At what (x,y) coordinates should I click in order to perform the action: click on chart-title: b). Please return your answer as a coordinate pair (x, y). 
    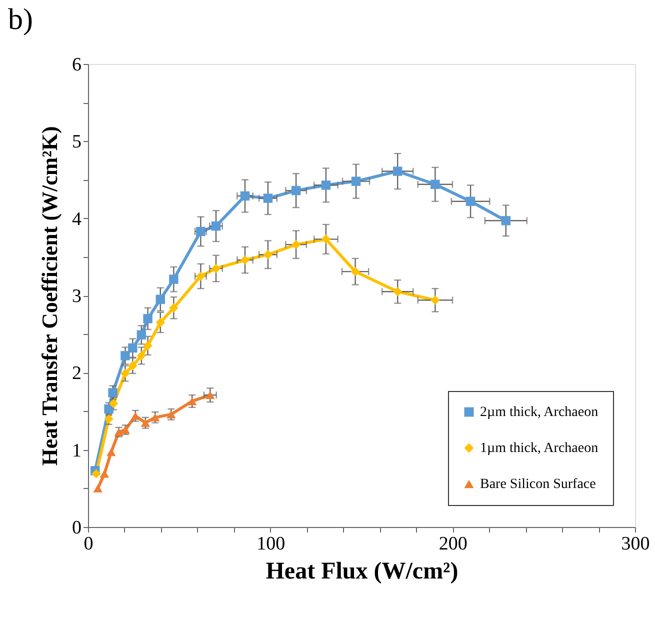
    Looking at the image, I should click on (20, 19).